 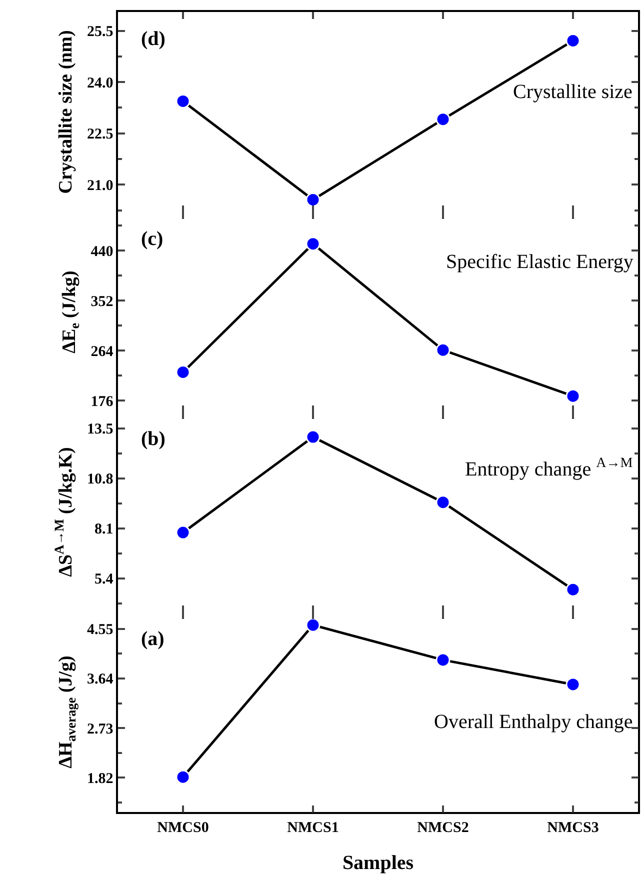 I want to click on y-tick-label: 264, so click(x=102, y=352).